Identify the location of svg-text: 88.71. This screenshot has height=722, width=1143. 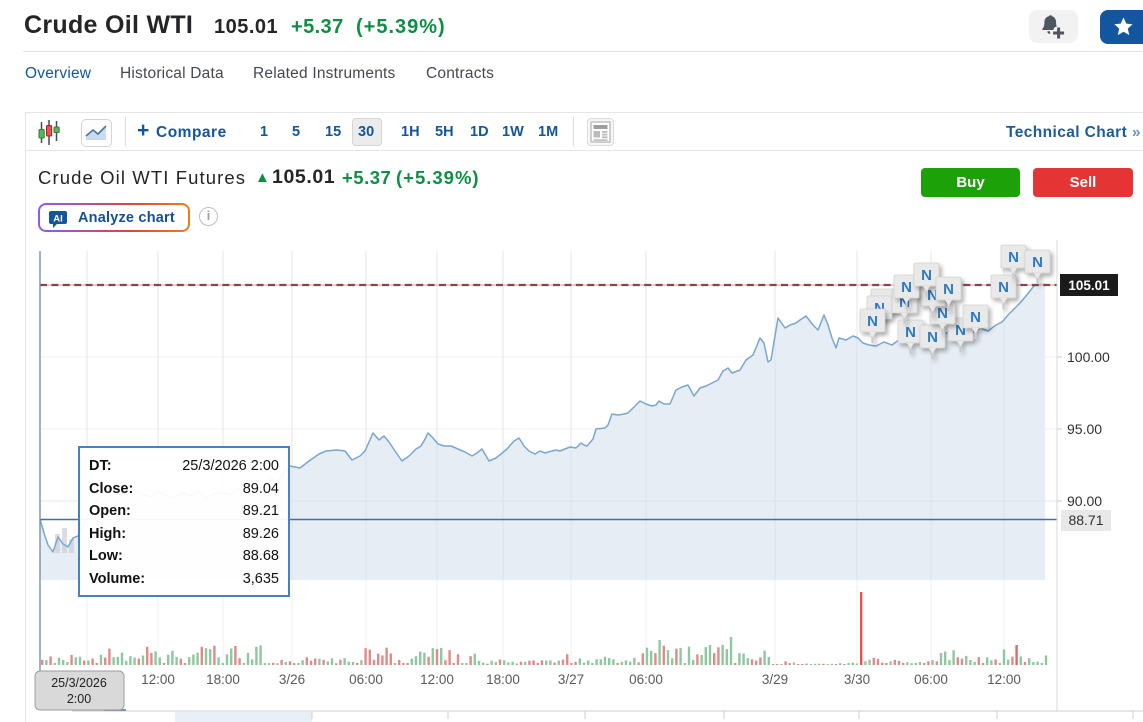
(1085, 520).